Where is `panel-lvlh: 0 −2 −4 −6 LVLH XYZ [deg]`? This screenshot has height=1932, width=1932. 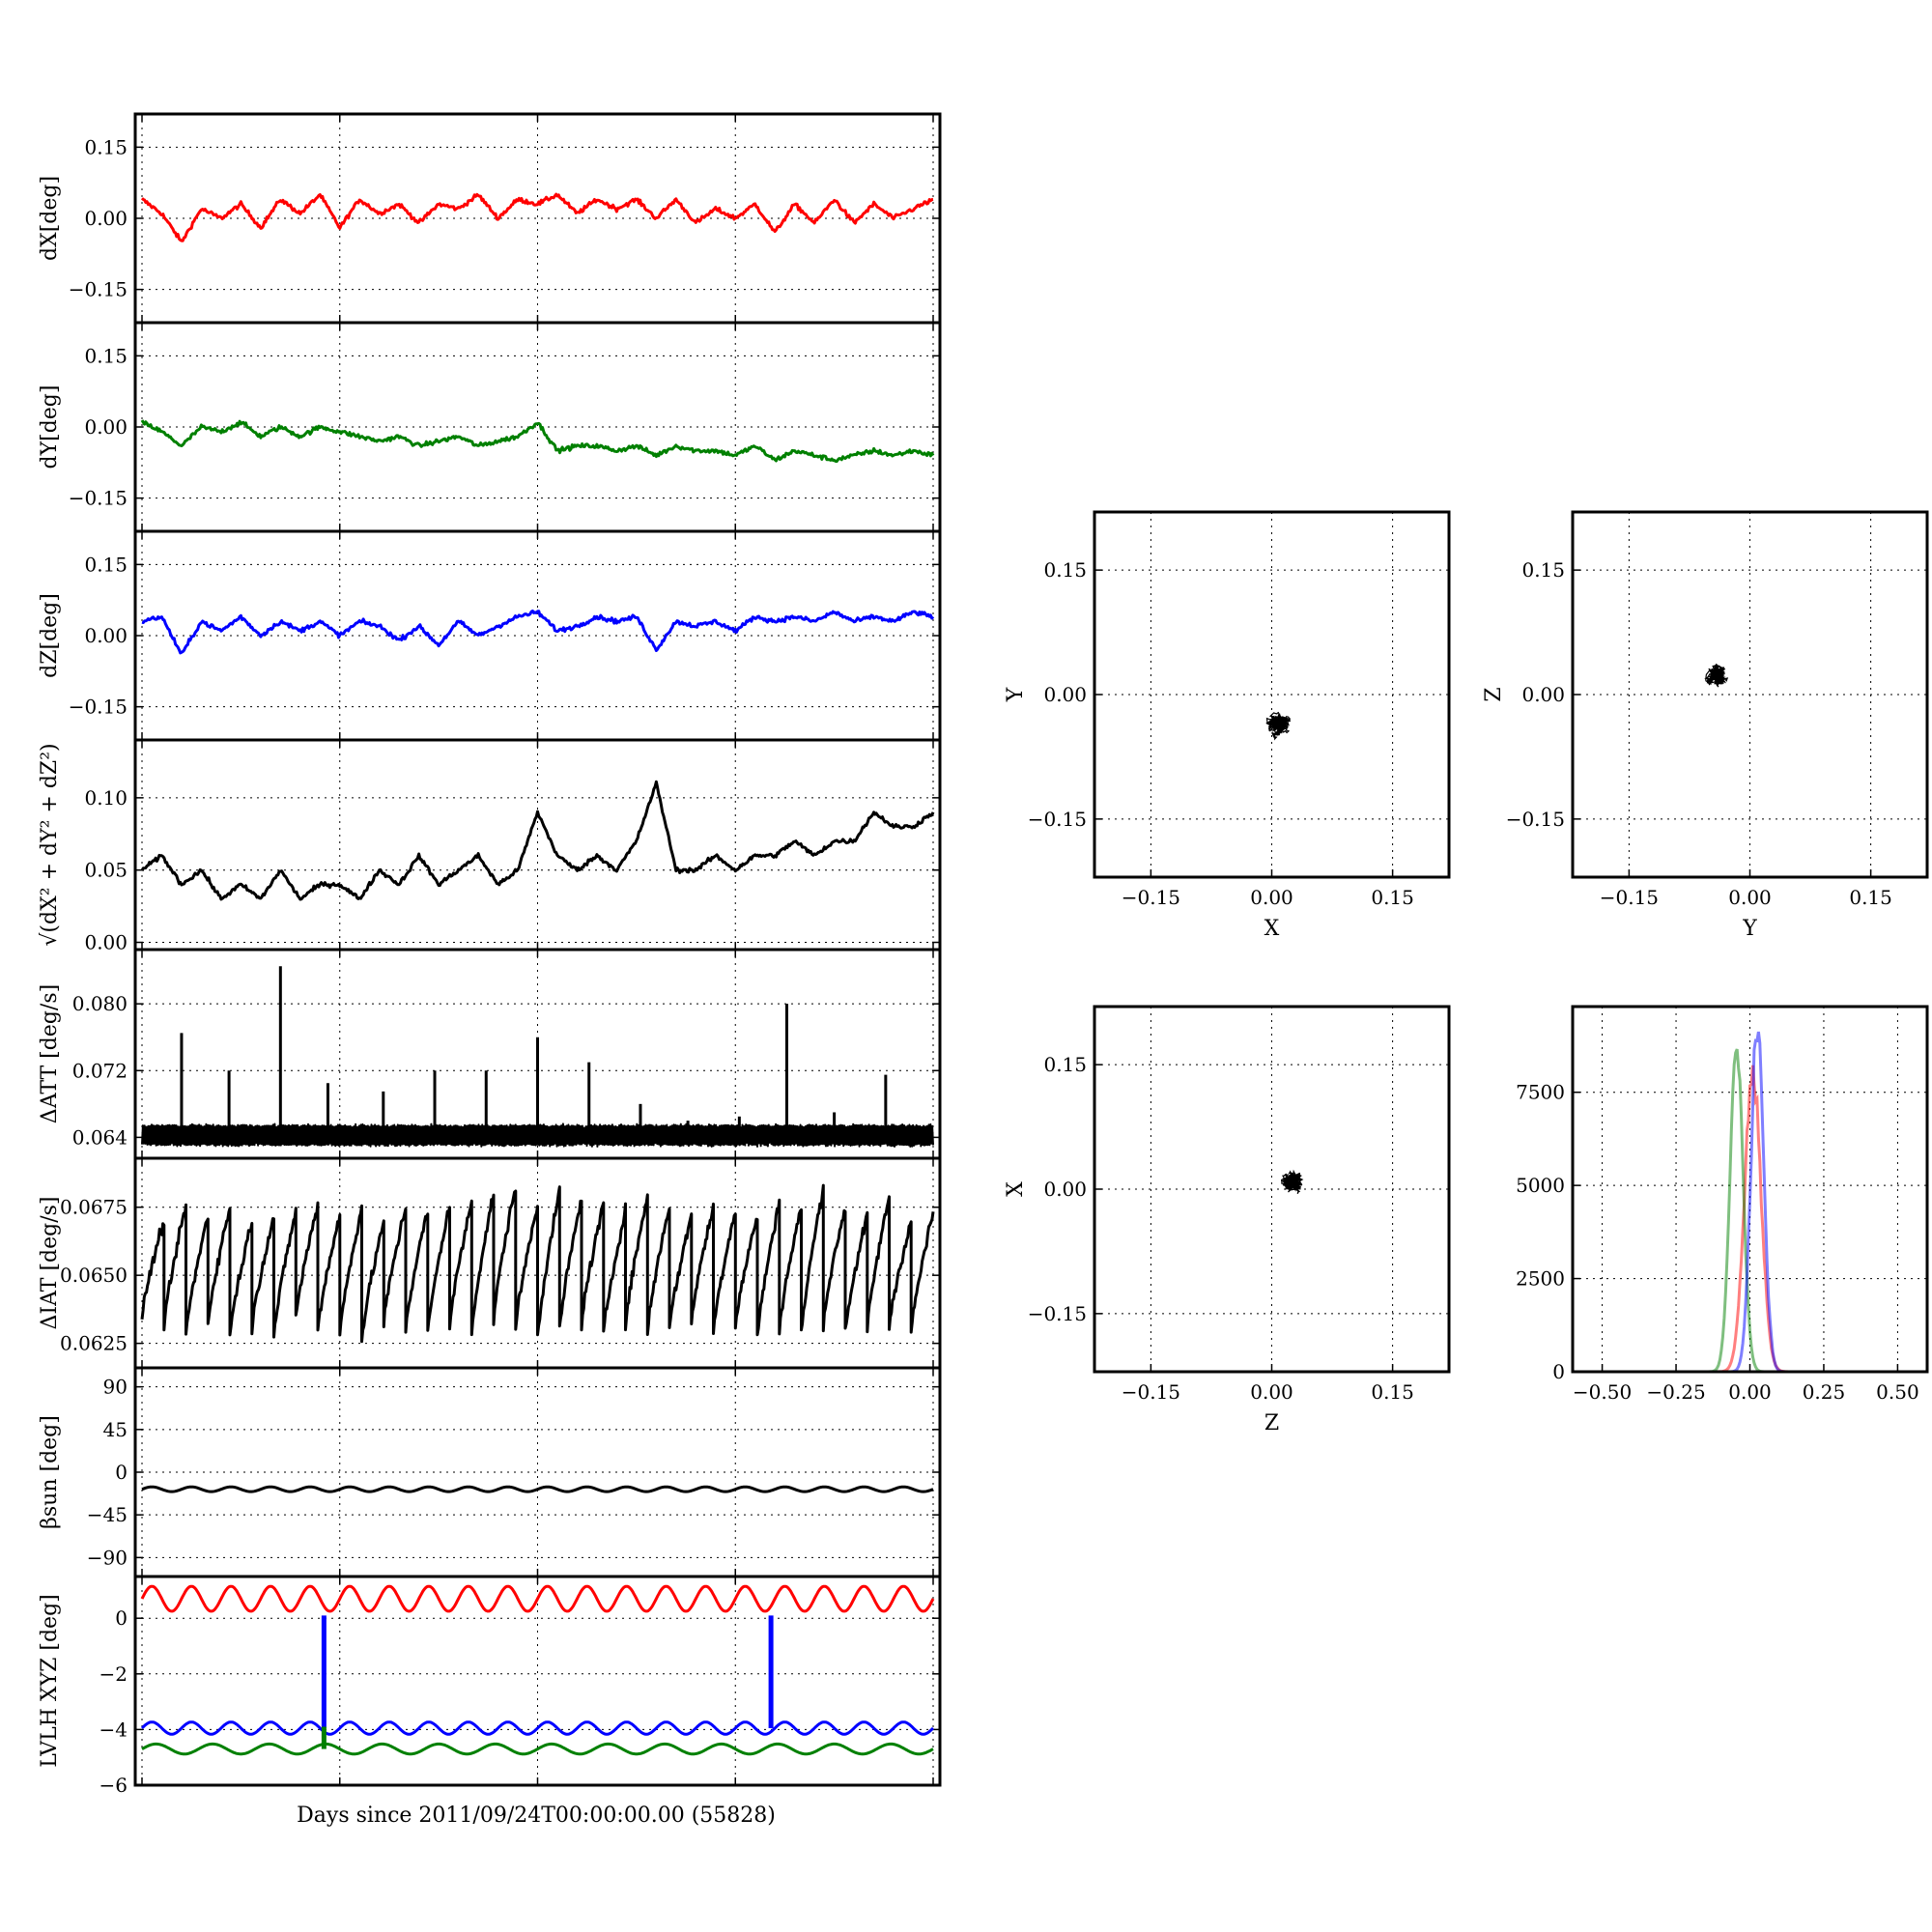 panel-lvlh: 0 −2 −4 −6 LVLH XYZ [deg] is located at coordinates (490, 1686).